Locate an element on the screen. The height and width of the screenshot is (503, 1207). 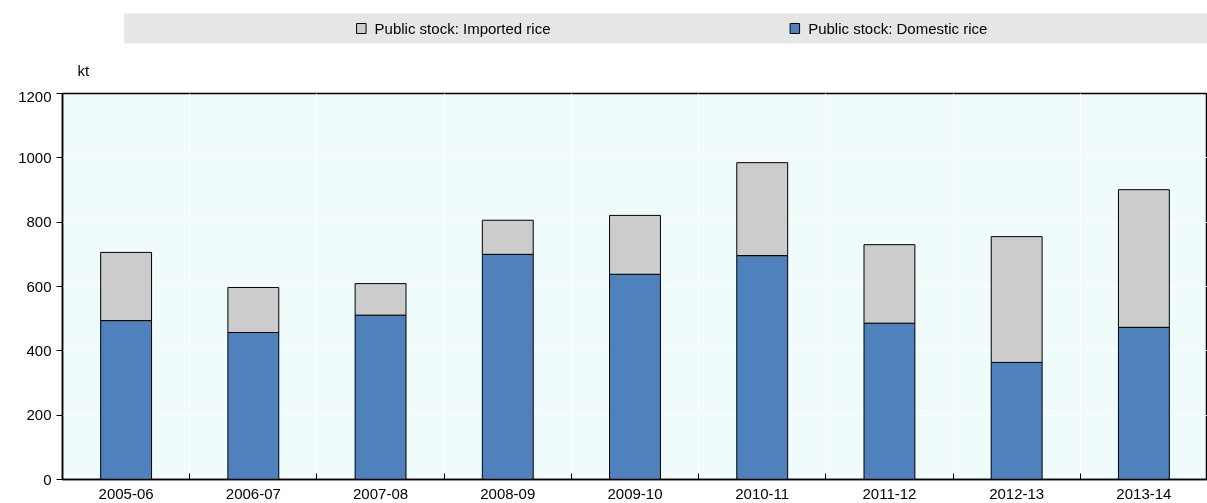
y-tick-label: 1000 is located at coordinates (35, 157).